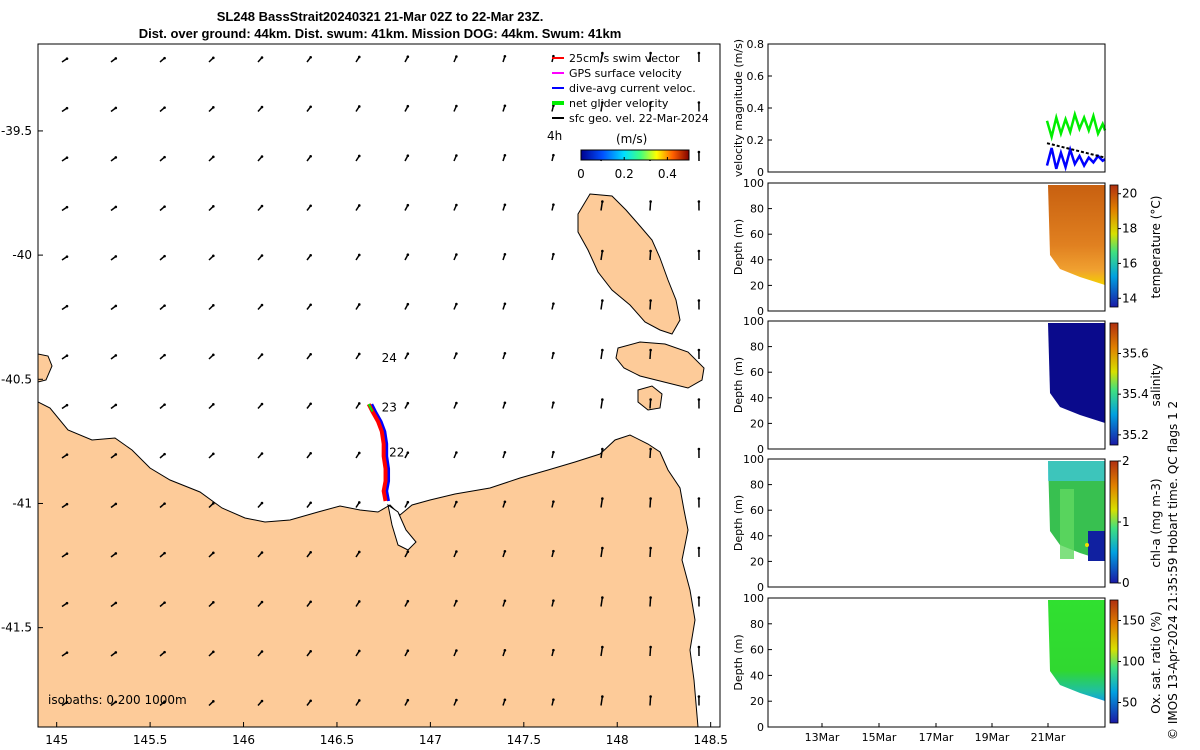  What do you see at coordinates (1133, 621) in the screenshot?
I see `colorbar-tick-label: 150` at bounding box center [1133, 621].